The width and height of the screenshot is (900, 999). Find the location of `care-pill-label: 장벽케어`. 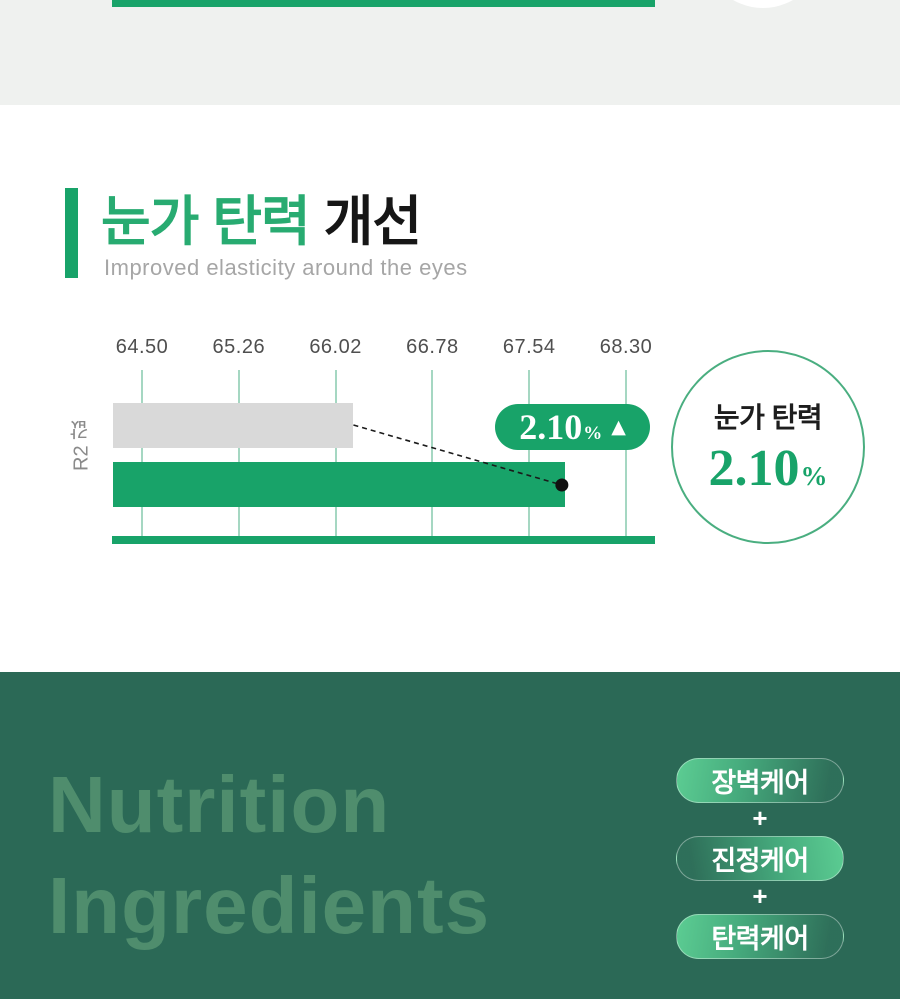

care-pill-label: 장벽케어 is located at coordinates (760, 783).